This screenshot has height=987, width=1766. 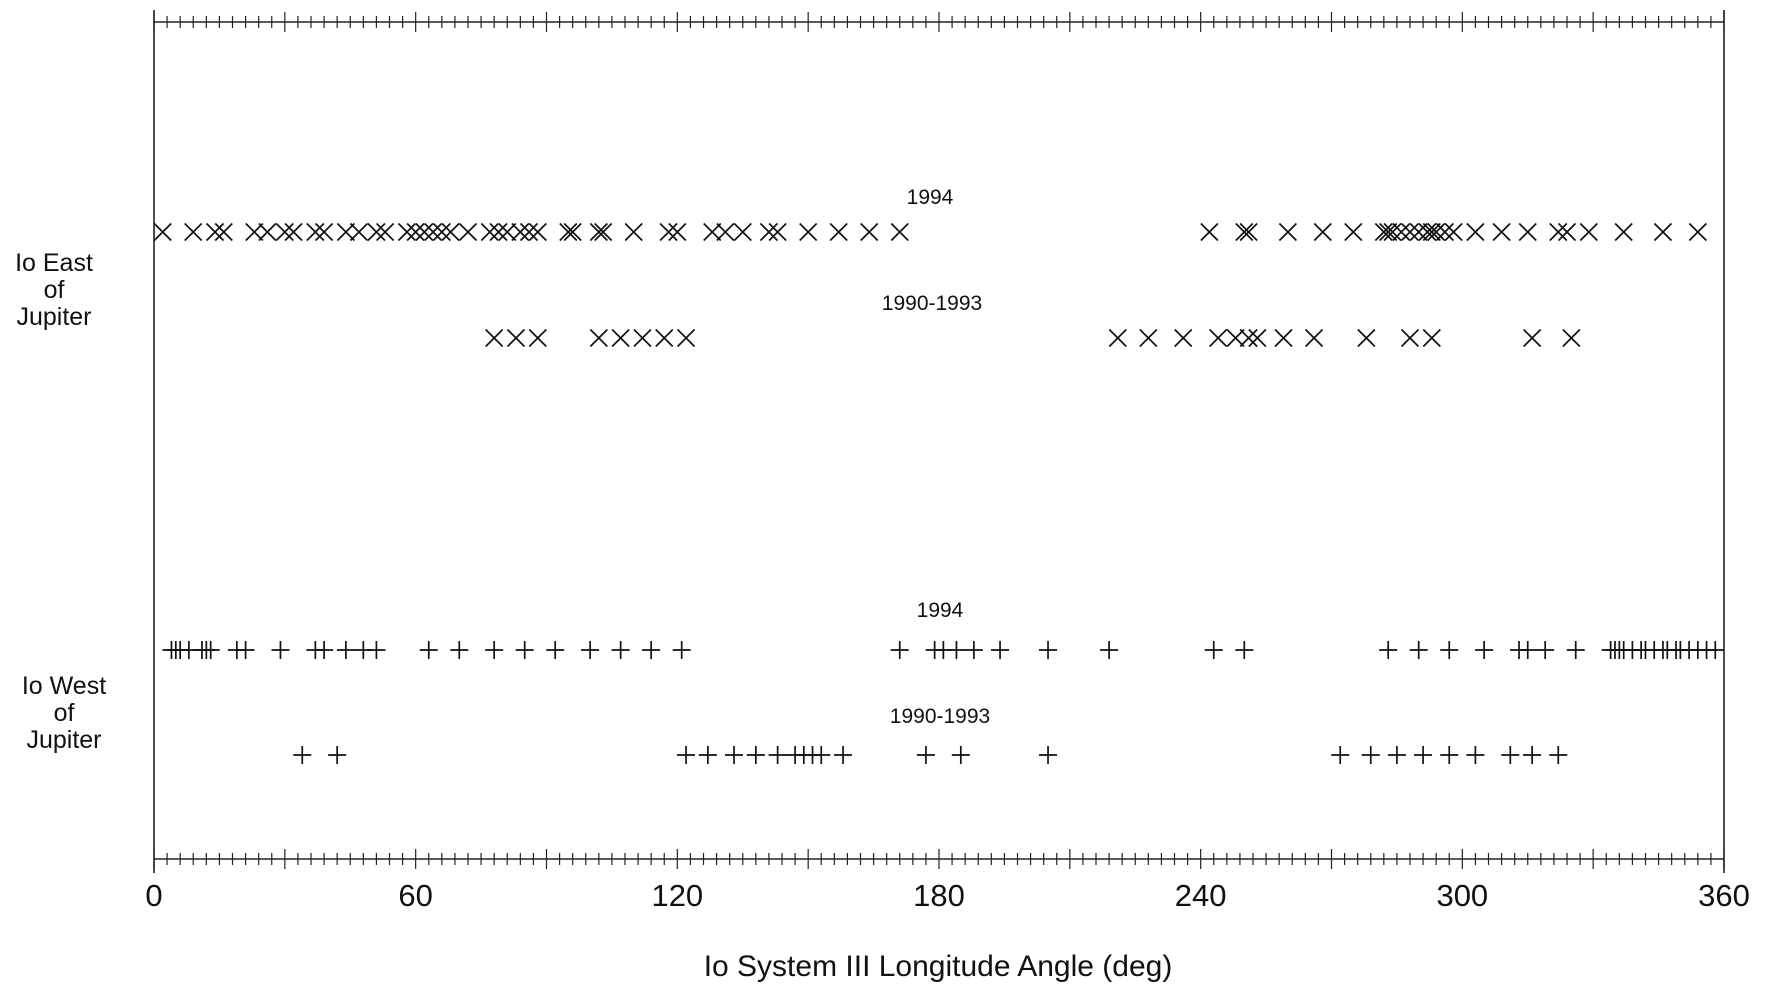 I want to click on series-label: 1990-1993, so click(x=932, y=303).